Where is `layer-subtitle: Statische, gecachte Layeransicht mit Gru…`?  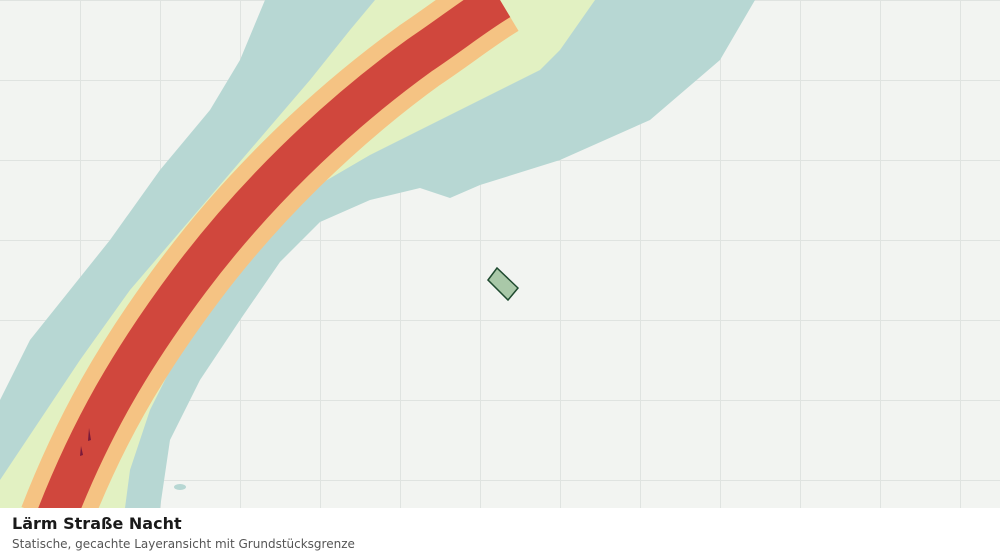
layer-subtitle: Statische, gecachte Layeransicht mit Gru… is located at coordinates (183, 544).